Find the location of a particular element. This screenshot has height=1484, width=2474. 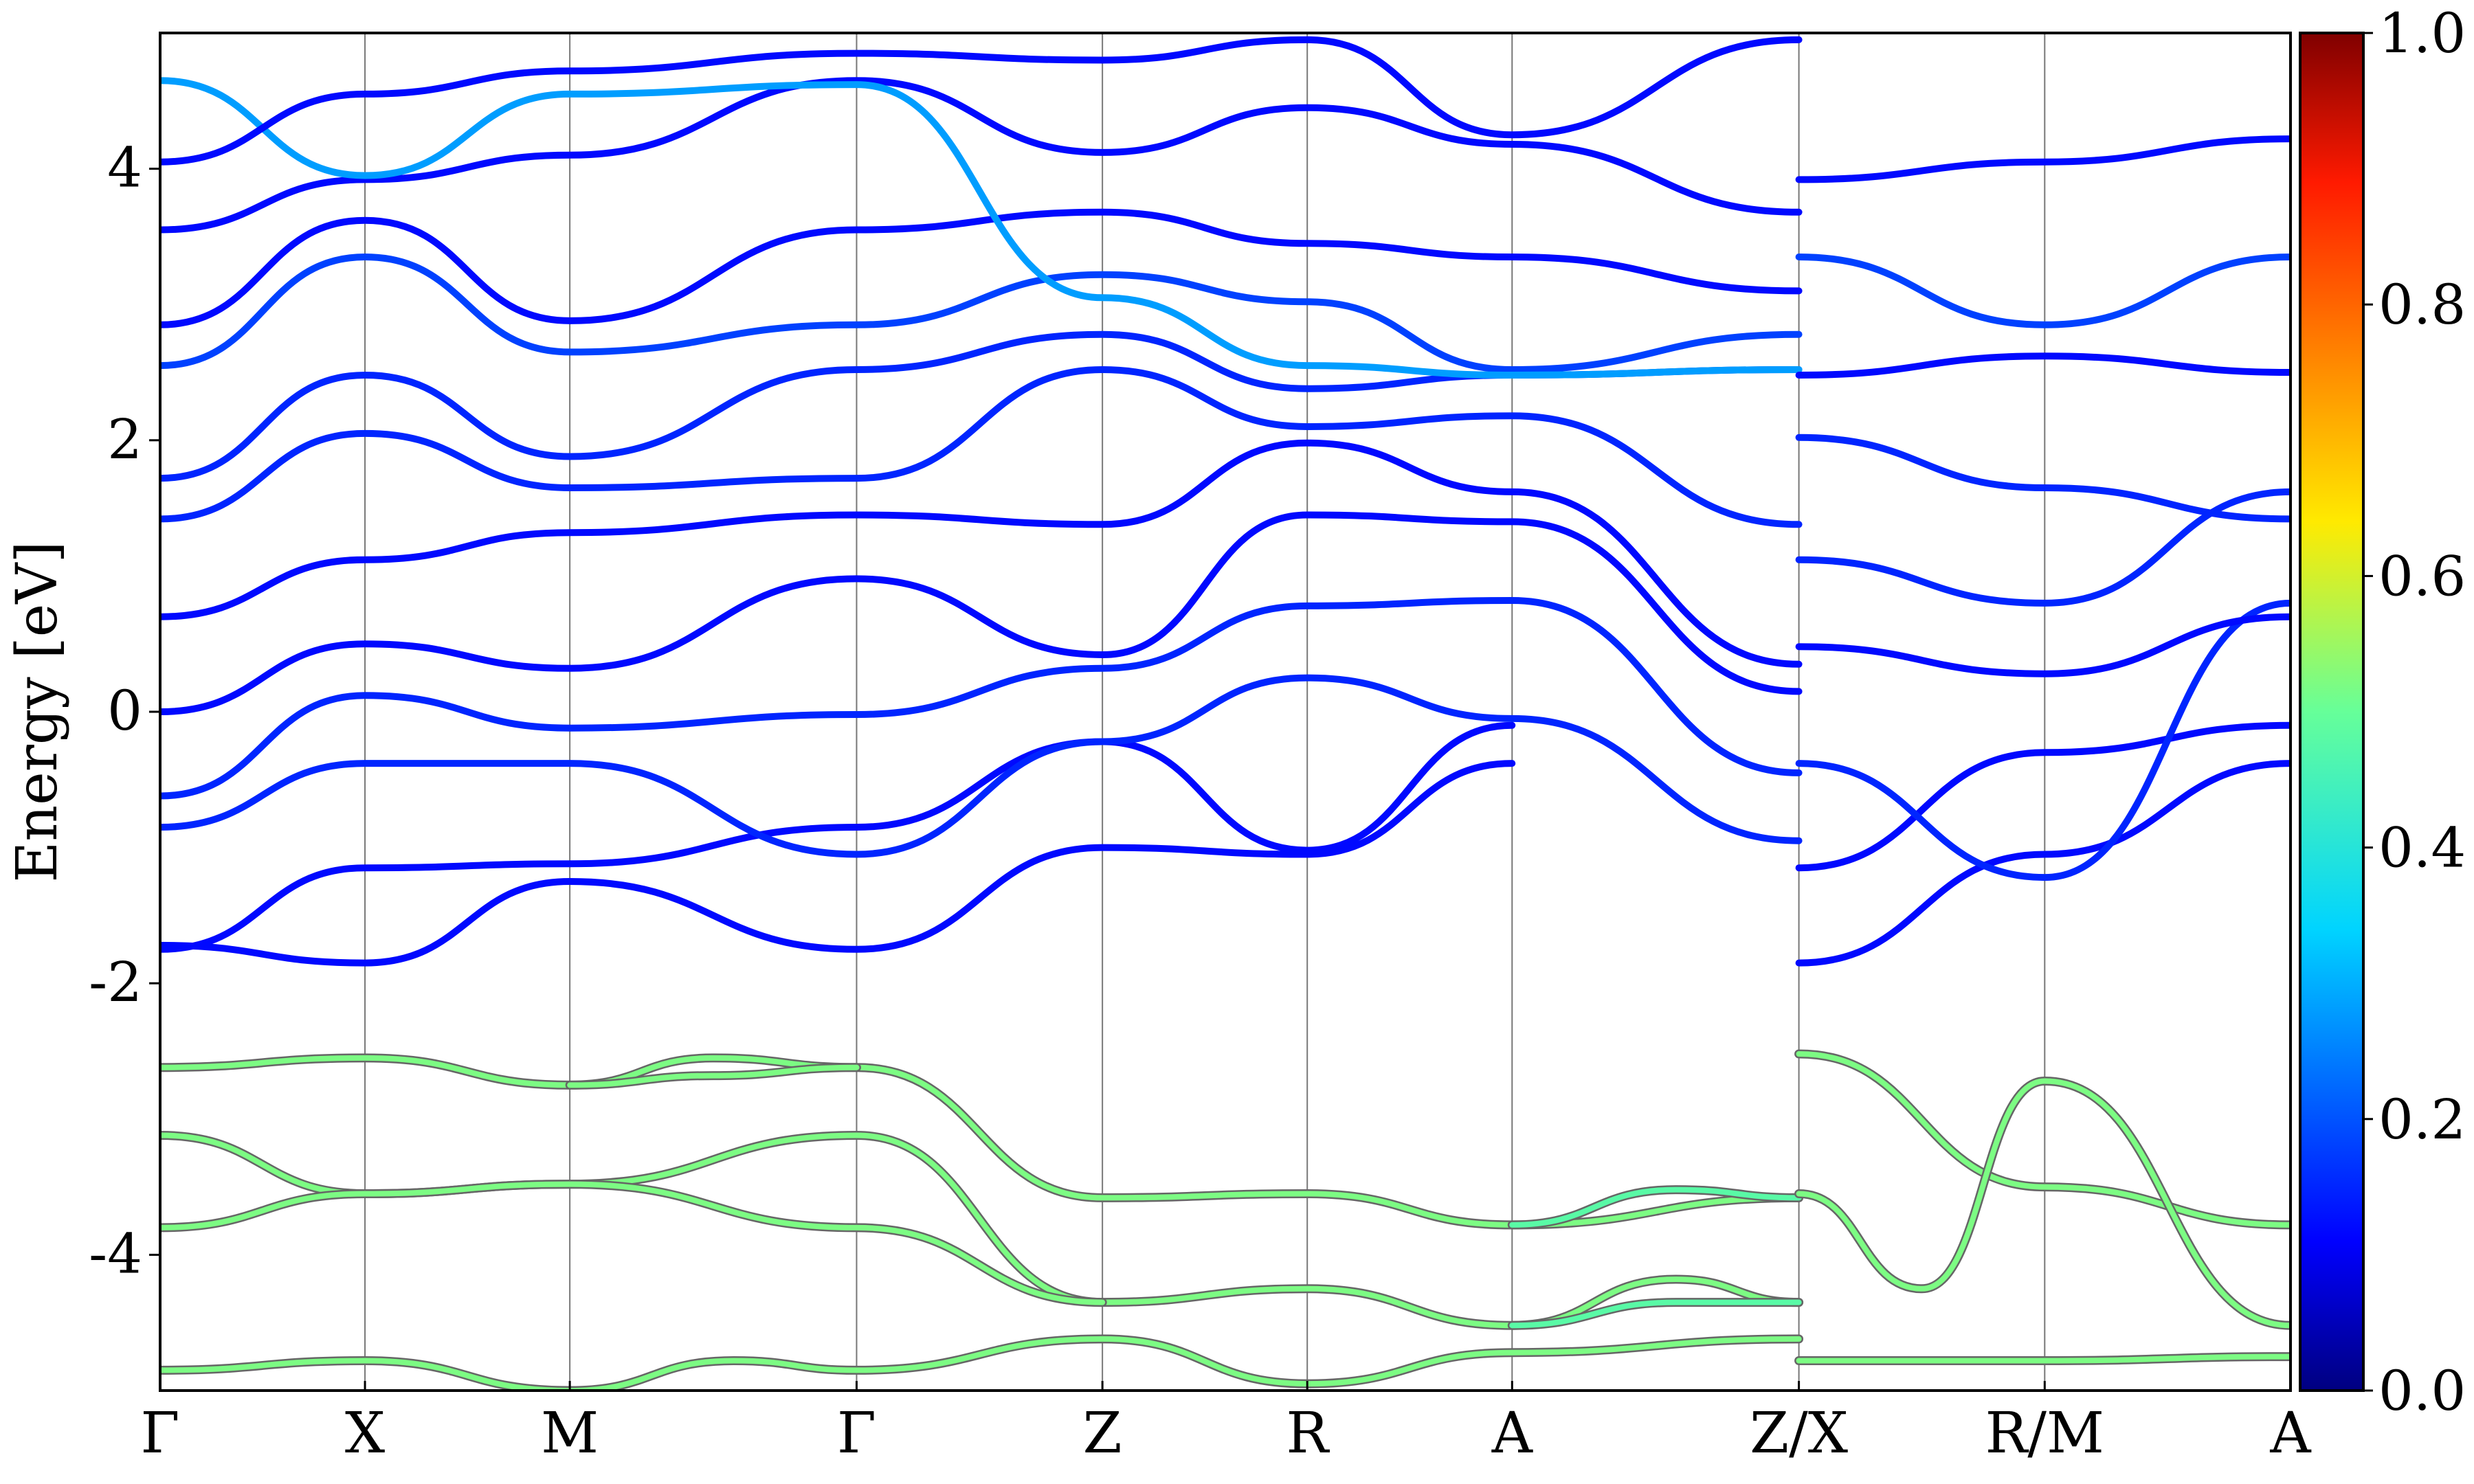

colorbar-tick-label: 0.0 is located at coordinates (2422, 1391).